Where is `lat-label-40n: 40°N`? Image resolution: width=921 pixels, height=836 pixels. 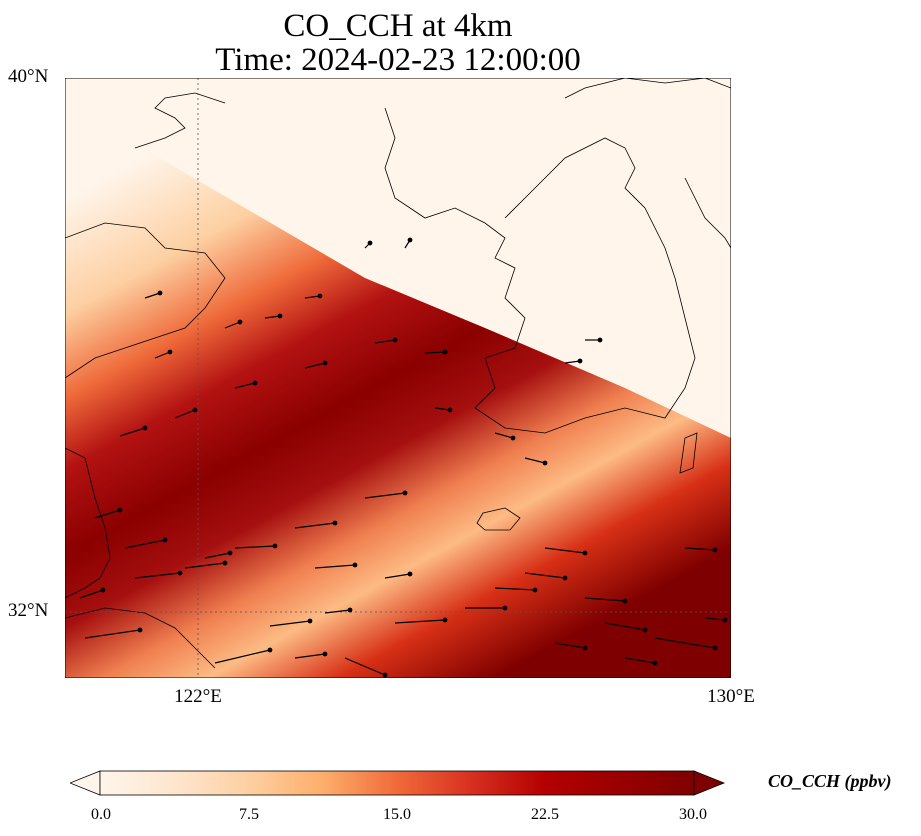 lat-label-40n: 40°N is located at coordinates (28, 76).